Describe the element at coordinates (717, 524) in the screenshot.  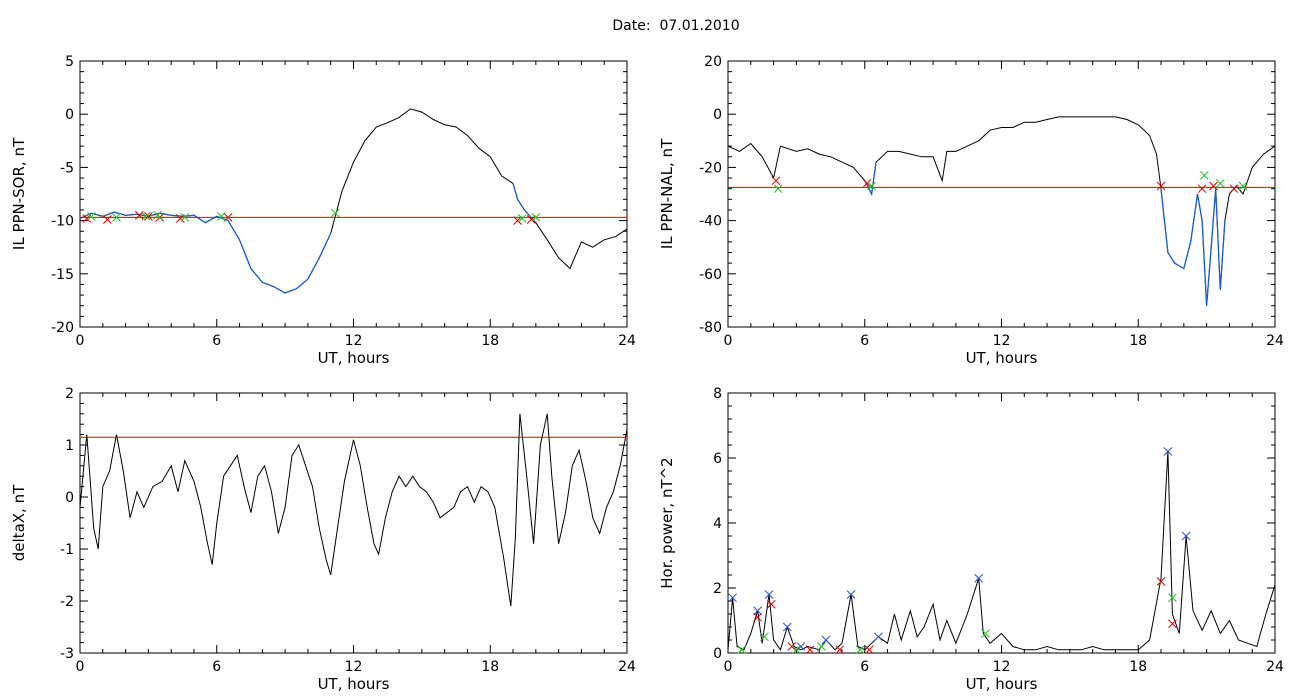
I see `y-tick-label: 4` at that location.